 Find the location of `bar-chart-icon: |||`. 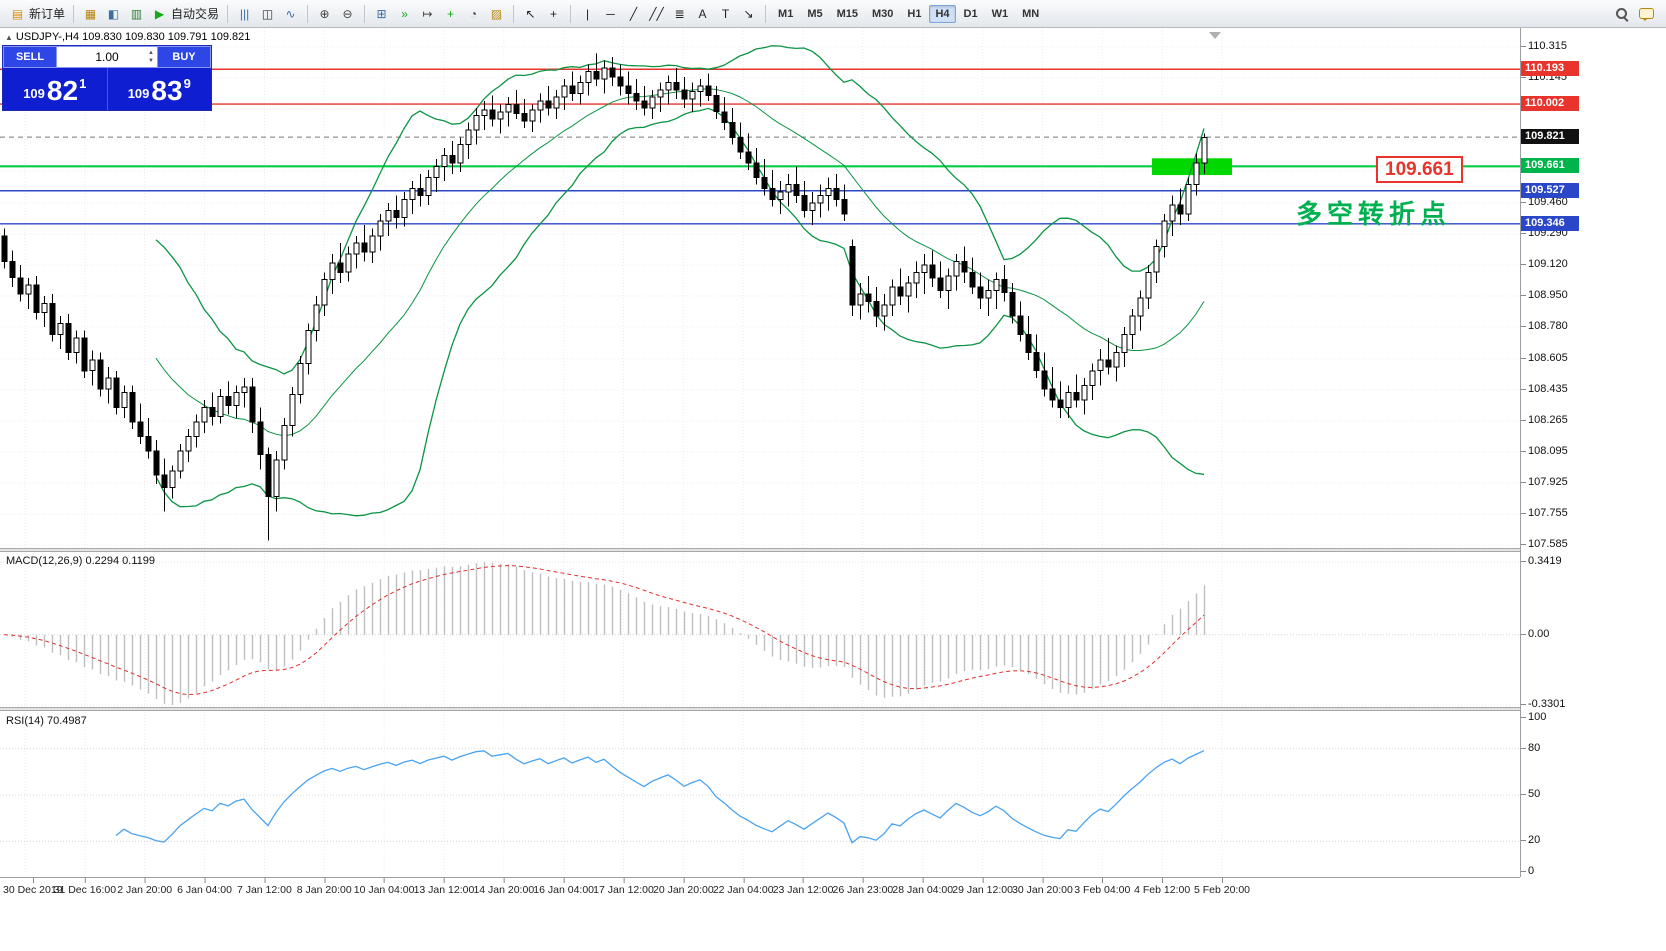

bar-chart-icon: ||| is located at coordinates (244, 13).